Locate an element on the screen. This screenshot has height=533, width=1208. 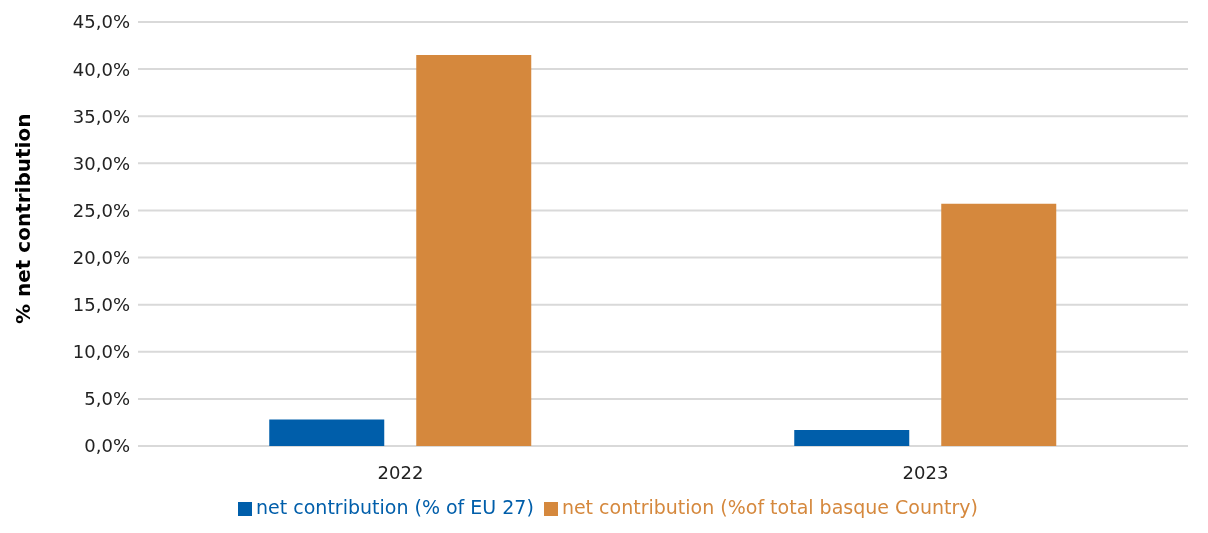
legend-label: net contribution (%of total basque Country) is located at coordinates (769, 507).